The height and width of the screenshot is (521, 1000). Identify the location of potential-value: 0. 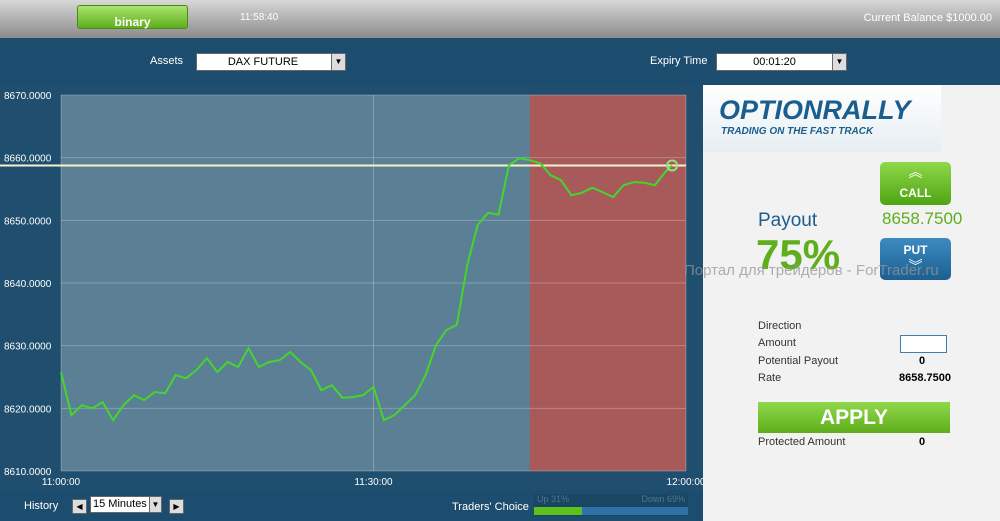
(922, 361).